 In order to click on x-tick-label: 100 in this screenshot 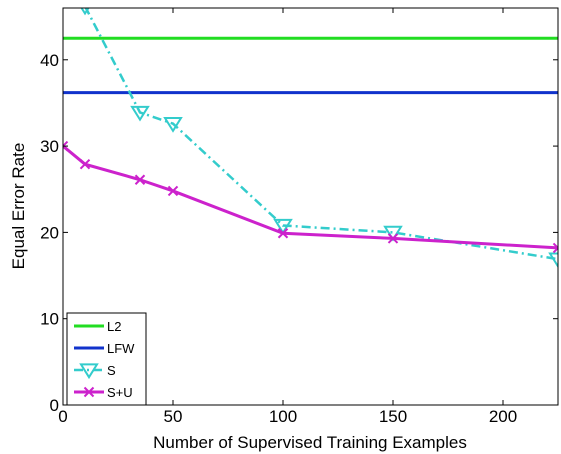, I will do `click(283, 416)`.